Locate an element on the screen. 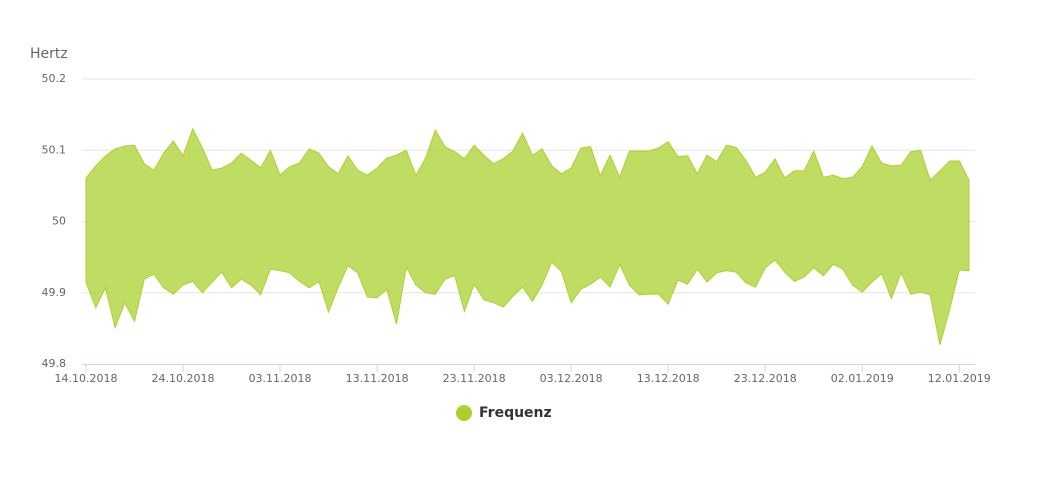  x-tick-label: 12.01.2019 is located at coordinates (959, 378).